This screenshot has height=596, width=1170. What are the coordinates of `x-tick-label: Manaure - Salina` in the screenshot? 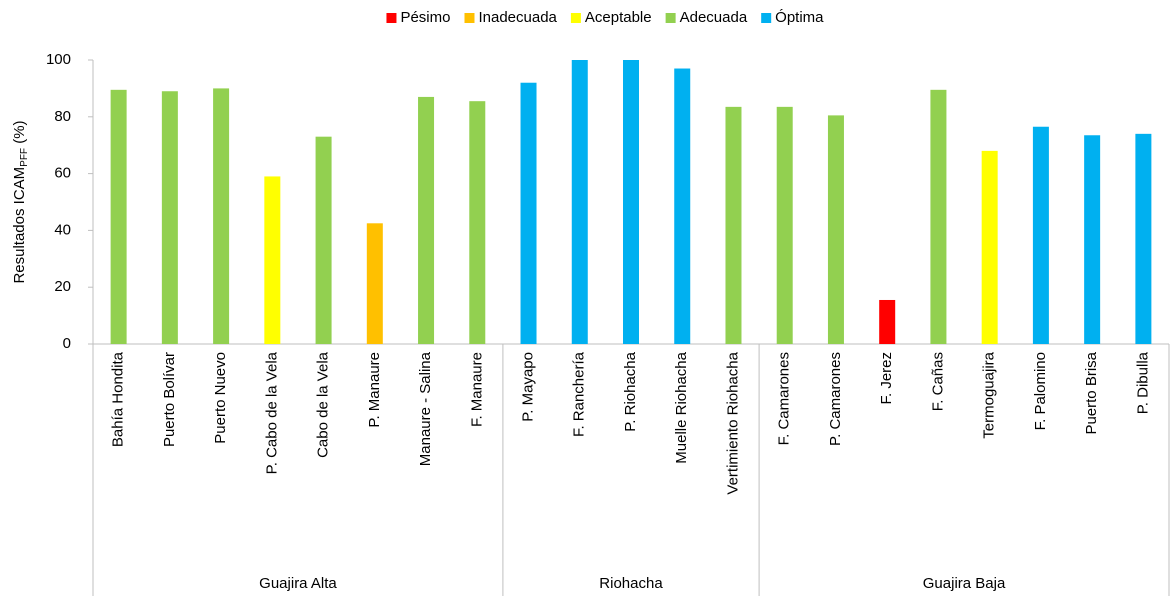 It's located at (425, 408).